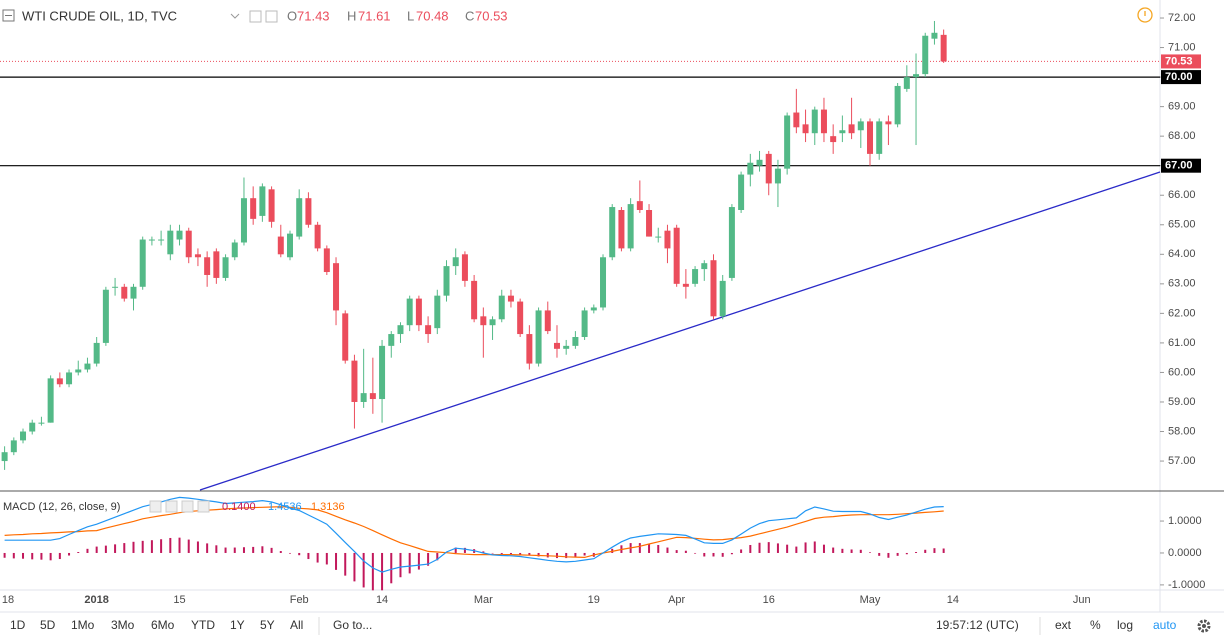 Image resolution: width=1224 pixels, height=641 pixels. I want to click on readout-key: L, so click(410, 15).